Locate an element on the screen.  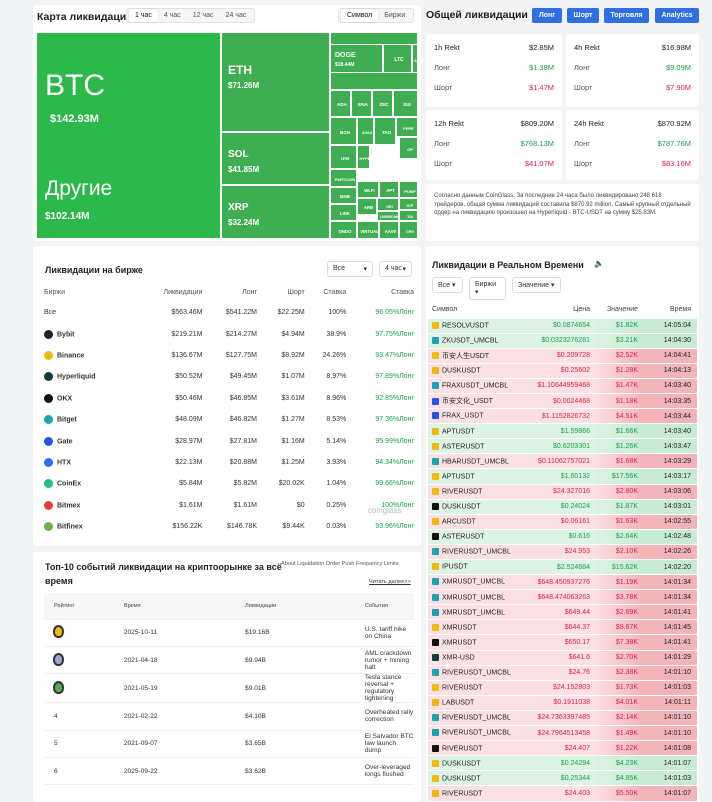
tile-ada: ADA is located at coordinates (340, 103).